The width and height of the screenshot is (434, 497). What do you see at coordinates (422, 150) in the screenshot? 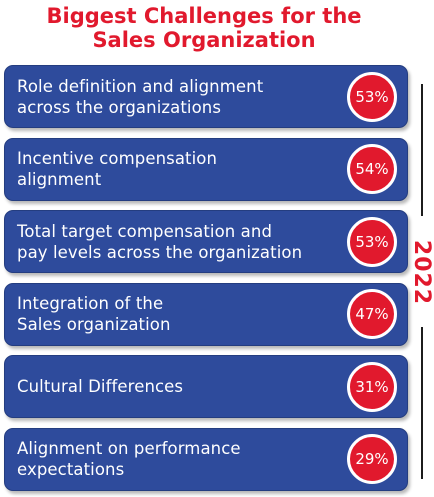
I see `year-divider-top` at bounding box center [422, 150].